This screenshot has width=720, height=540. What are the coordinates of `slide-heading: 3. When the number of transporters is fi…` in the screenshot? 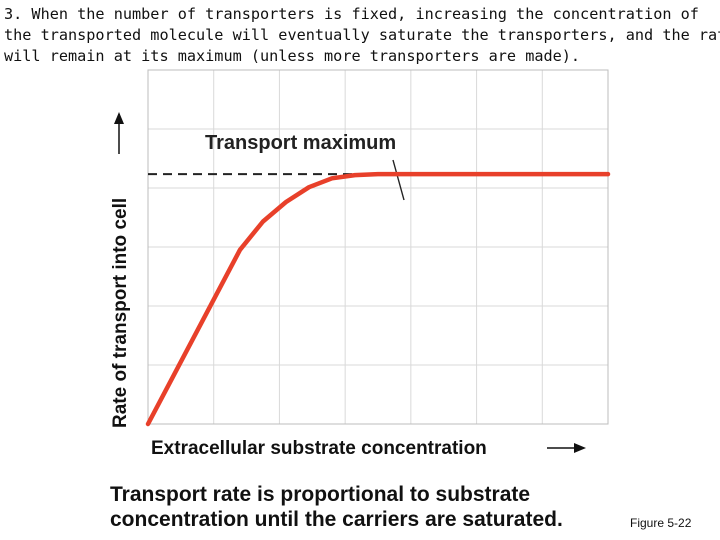 It's located at (362, 35).